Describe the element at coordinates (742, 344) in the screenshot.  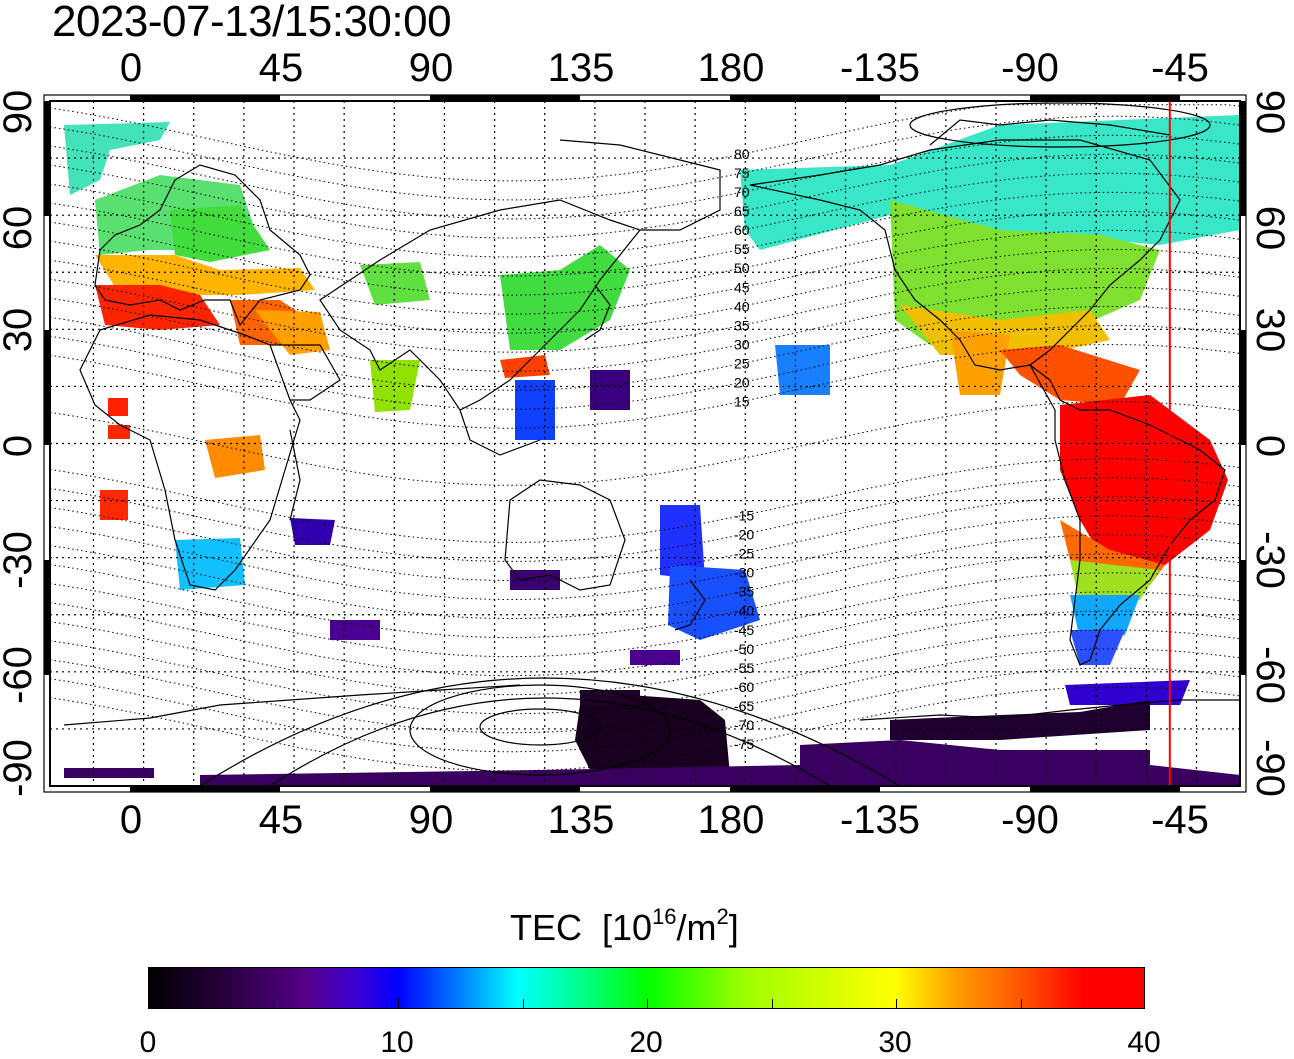
I see `magnetic-latitude-label: 30` at that location.